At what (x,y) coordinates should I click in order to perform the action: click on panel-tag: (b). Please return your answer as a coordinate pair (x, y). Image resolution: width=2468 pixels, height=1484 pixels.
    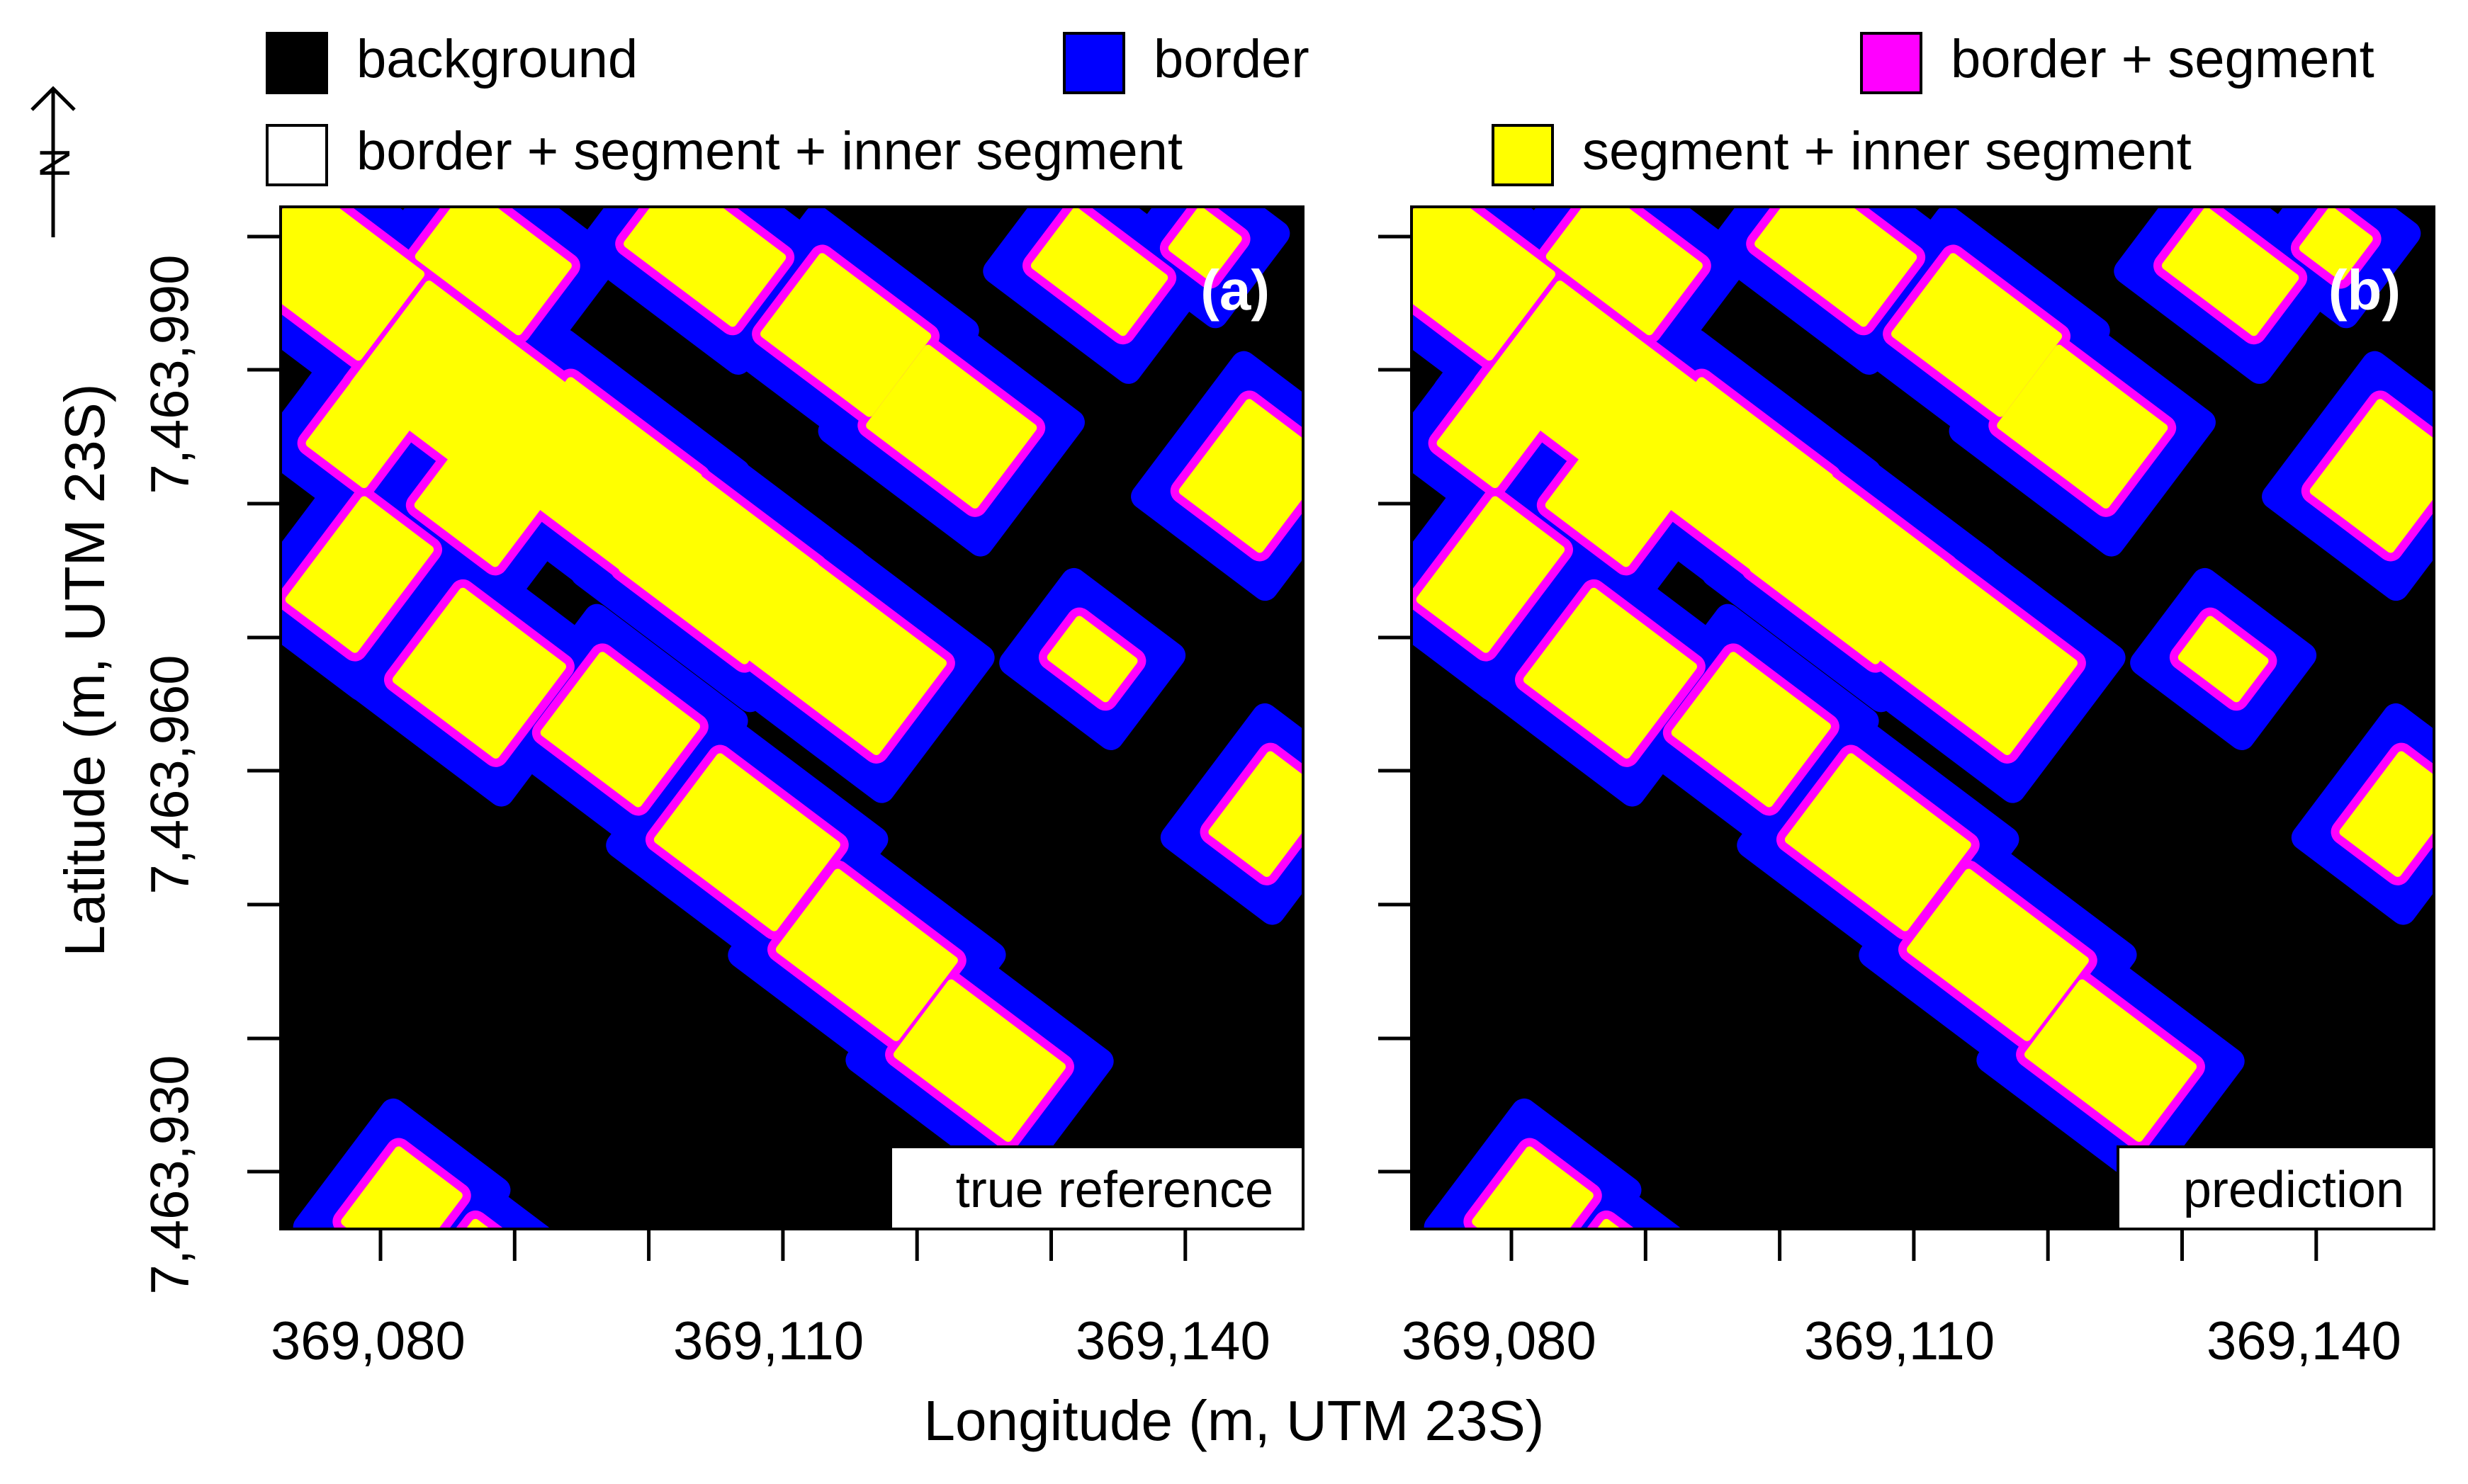
    Looking at the image, I should click on (2364, 290).